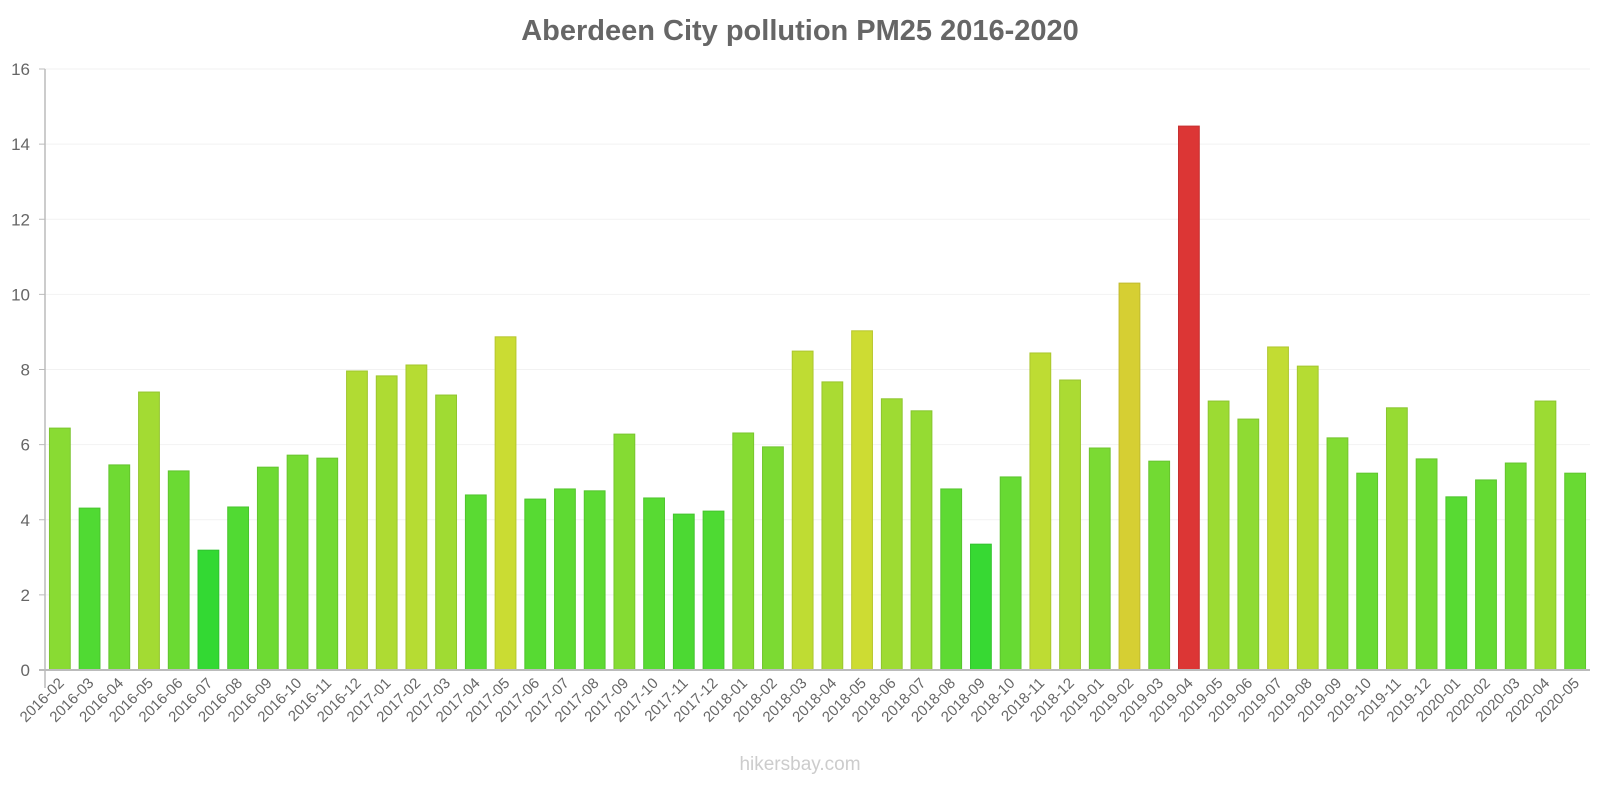 The width and height of the screenshot is (1600, 800). Describe the element at coordinates (20, 219) in the screenshot. I see `y-tick-label: 12` at that location.